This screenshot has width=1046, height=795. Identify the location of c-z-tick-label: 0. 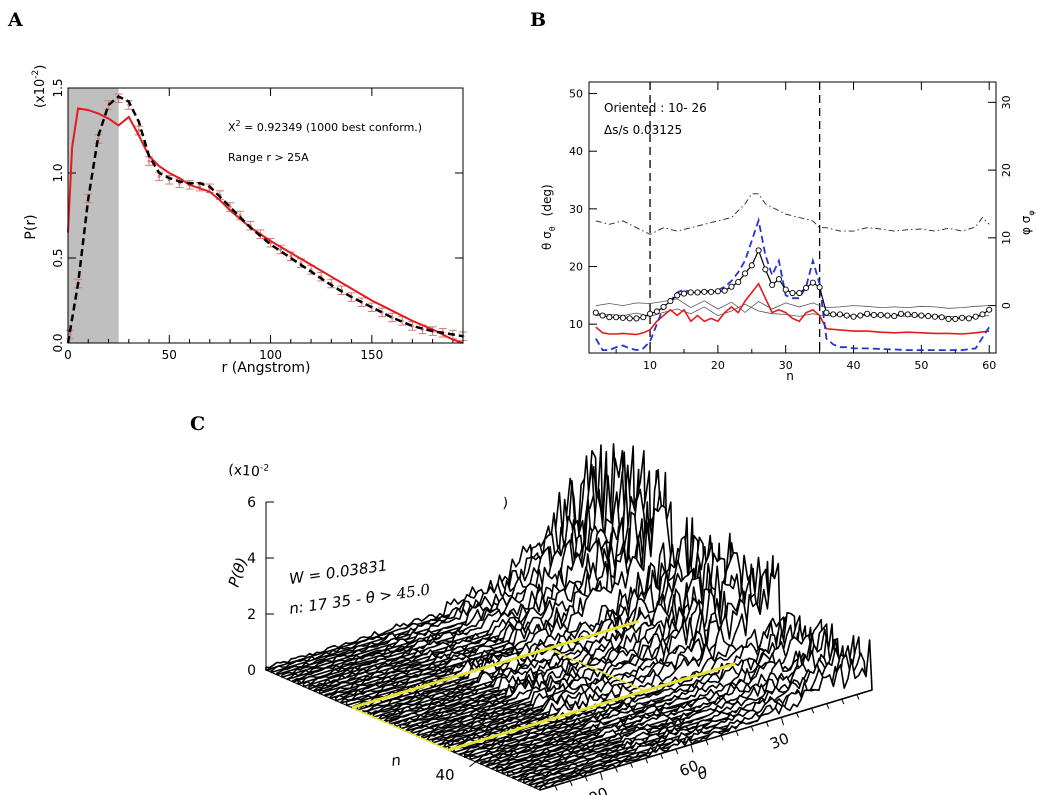
(251, 671).